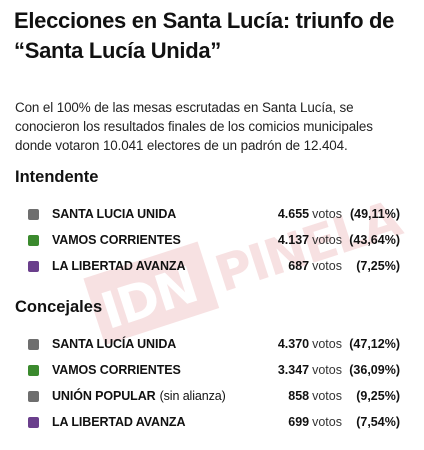 Image resolution: width=424 pixels, height=450 pixels. What do you see at coordinates (214, 266) in the screenshot?
I see `result-row-la-libertad-avanza: LA LIBERTAD AVANZA 687 votos (7,25%)` at bounding box center [214, 266].